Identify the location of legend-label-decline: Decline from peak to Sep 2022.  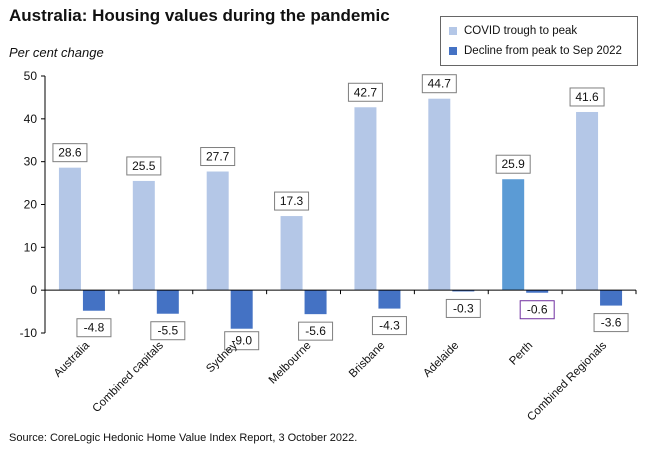
(543, 51).